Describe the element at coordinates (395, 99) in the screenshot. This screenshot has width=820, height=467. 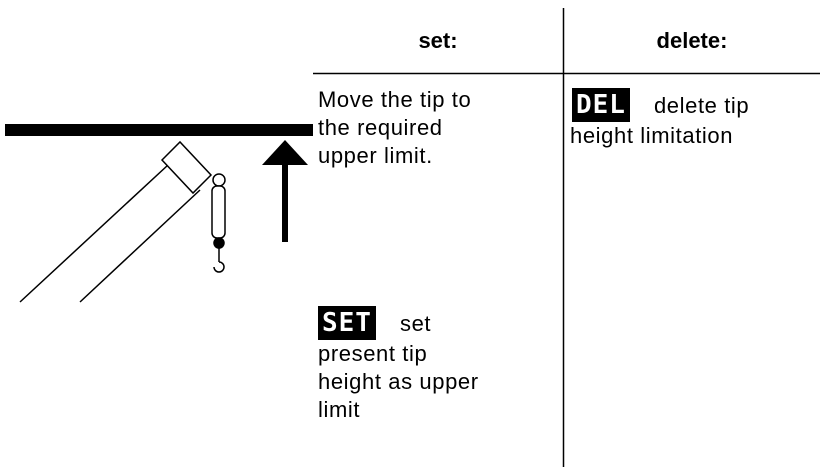
I see `text-line: Move the tip to` at that location.